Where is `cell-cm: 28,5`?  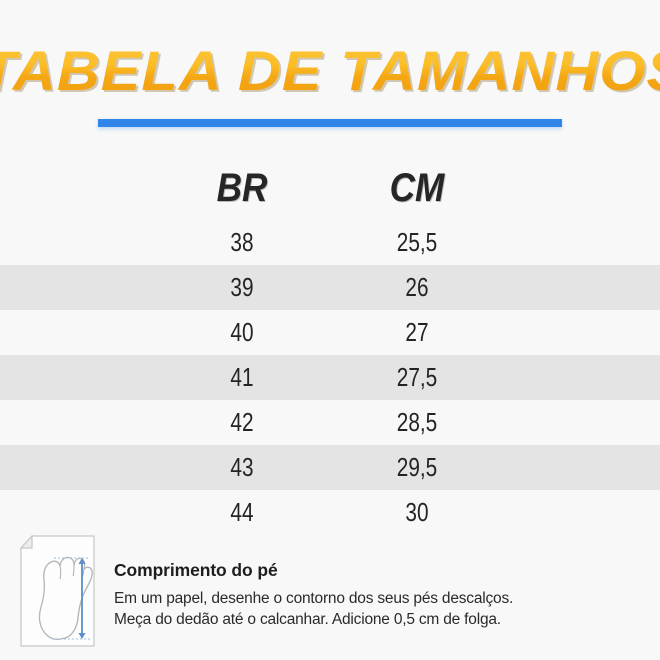 cell-cm: 28,5 is located at coordinates (417, 422).